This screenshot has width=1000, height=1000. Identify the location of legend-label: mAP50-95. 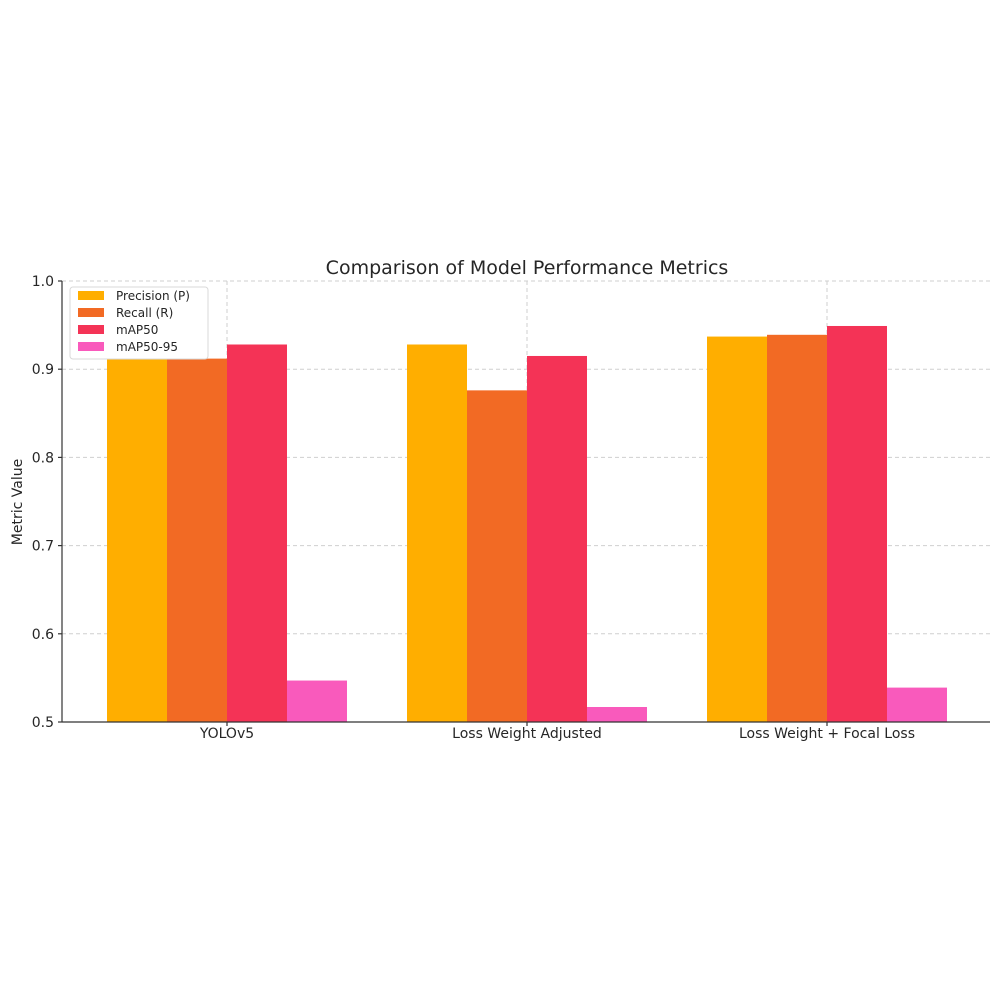
(147, 347).